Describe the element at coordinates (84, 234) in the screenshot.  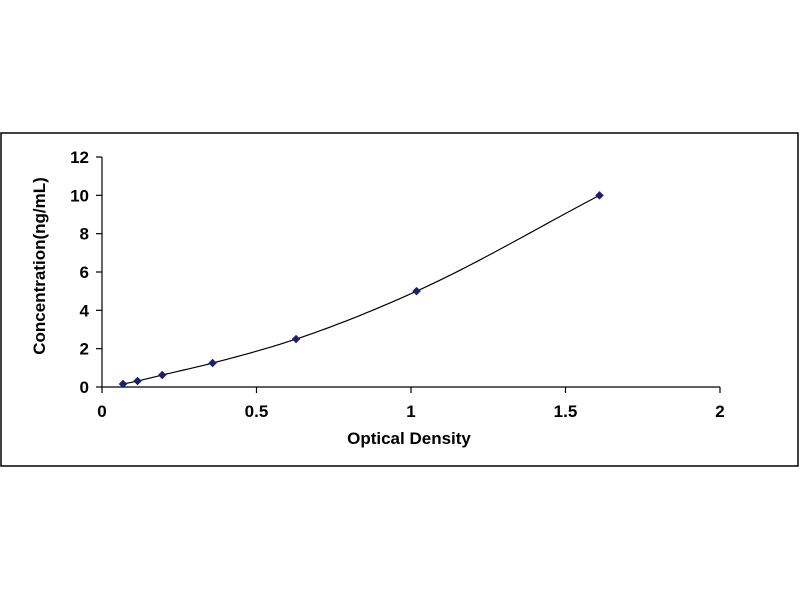
I see `y-tick-label: 8` at that location.